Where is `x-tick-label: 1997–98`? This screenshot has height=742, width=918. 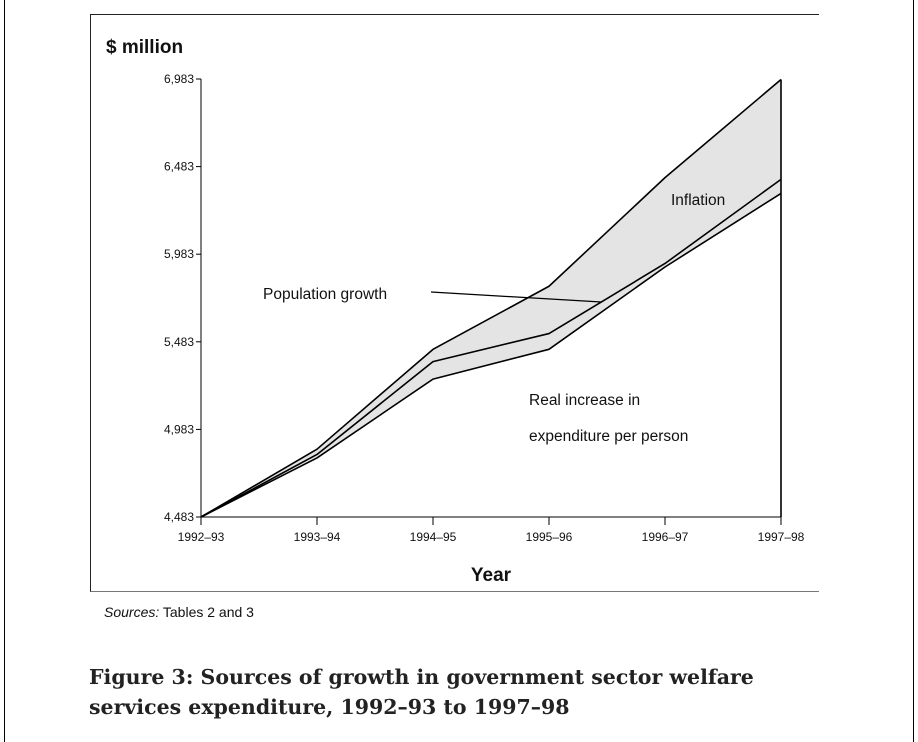 x-tick-label: 1997–98 is located at coordinates (781, 537).